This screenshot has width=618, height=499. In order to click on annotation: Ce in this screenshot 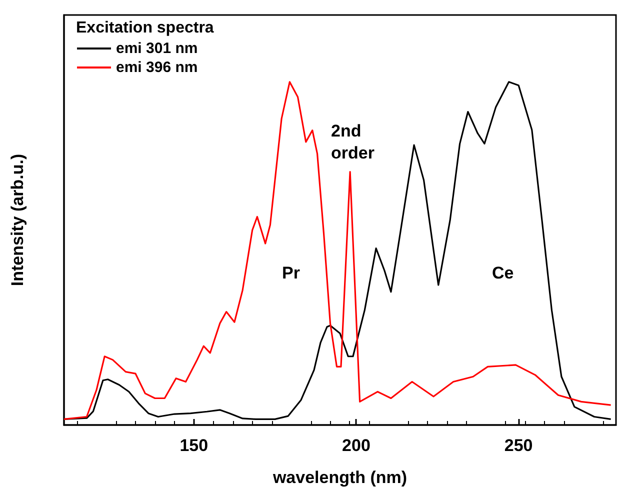, I will do `click(503, 273)`.